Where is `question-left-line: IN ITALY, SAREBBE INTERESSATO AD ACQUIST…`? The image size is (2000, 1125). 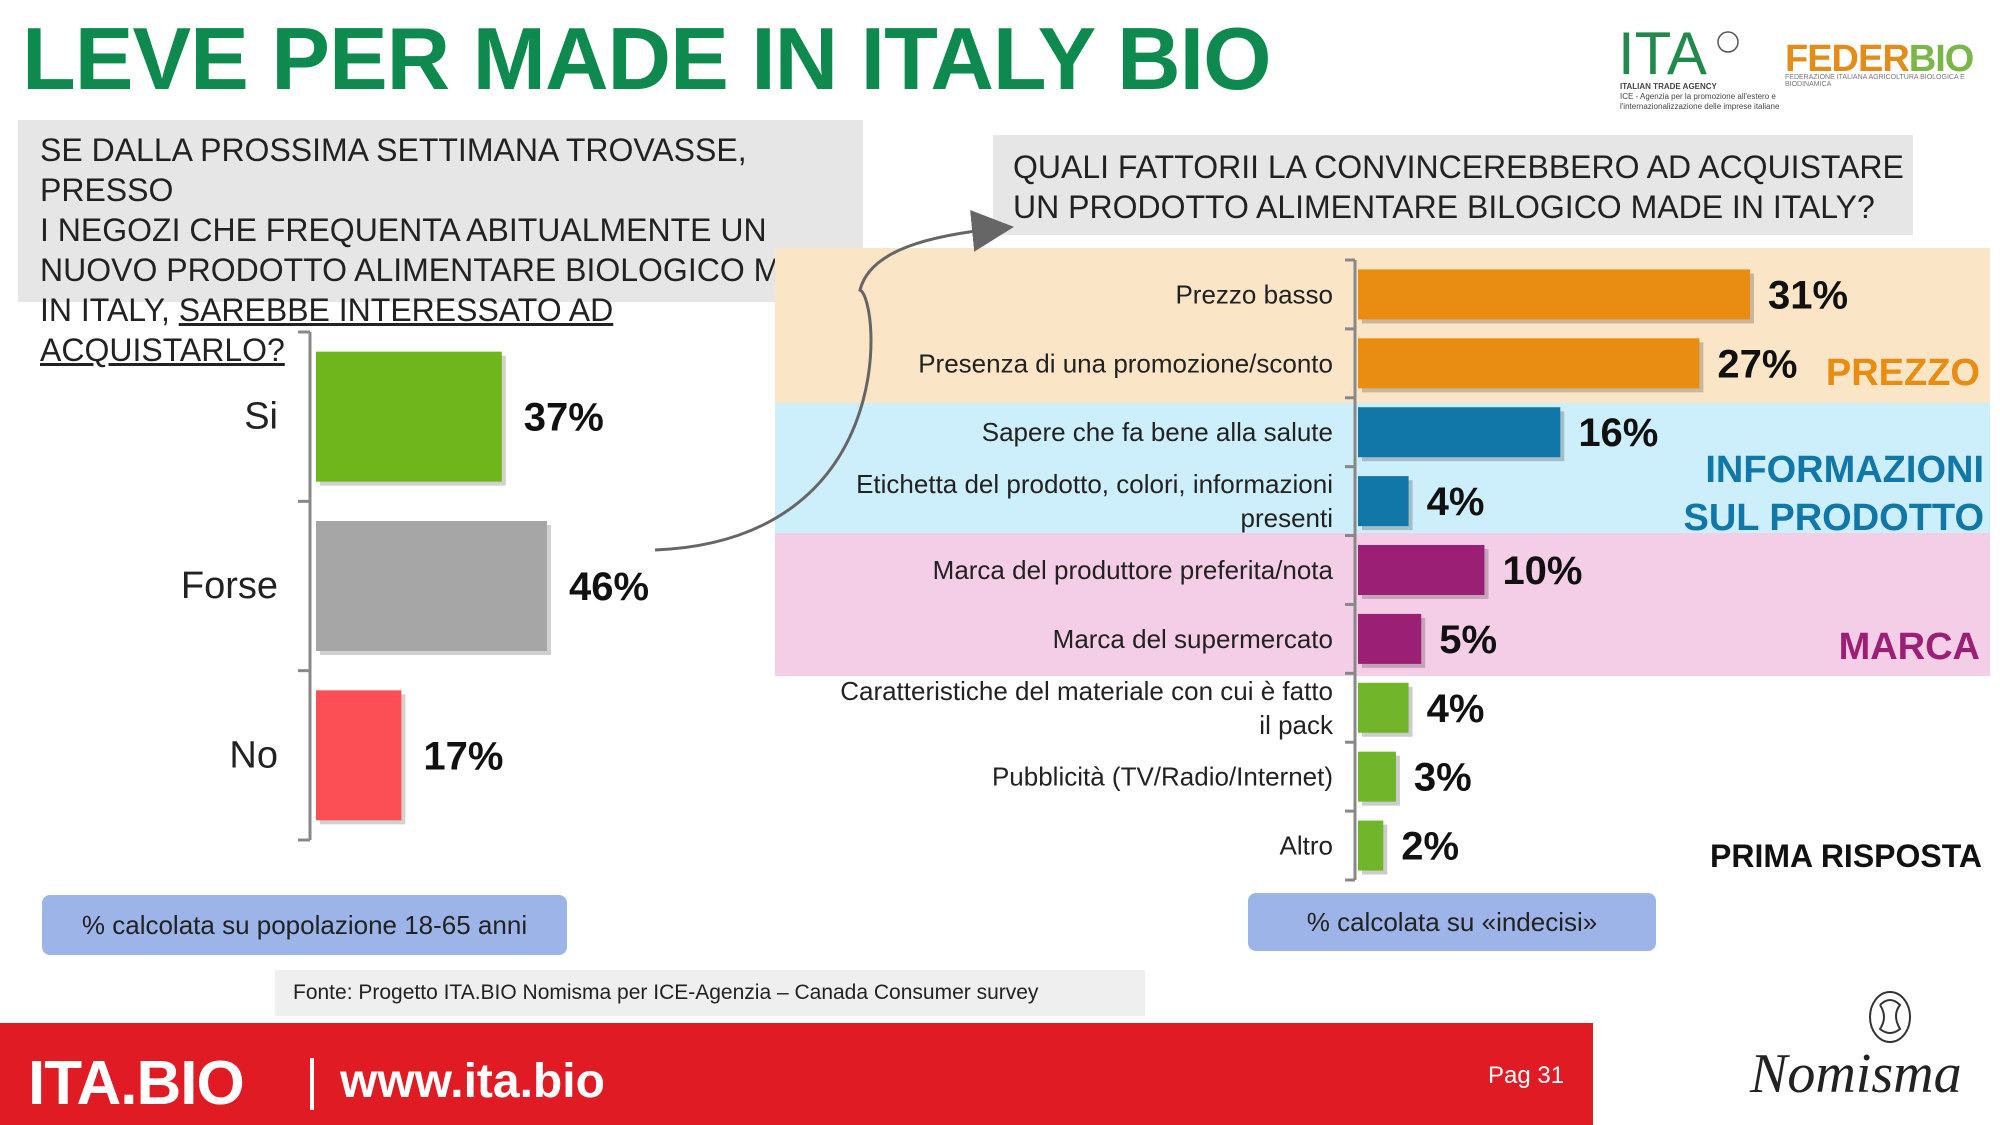
question-left-line: IN ITALY, SAREBBE INTERESSATO AD ACQUIST… is located at coordinates (451, 330).